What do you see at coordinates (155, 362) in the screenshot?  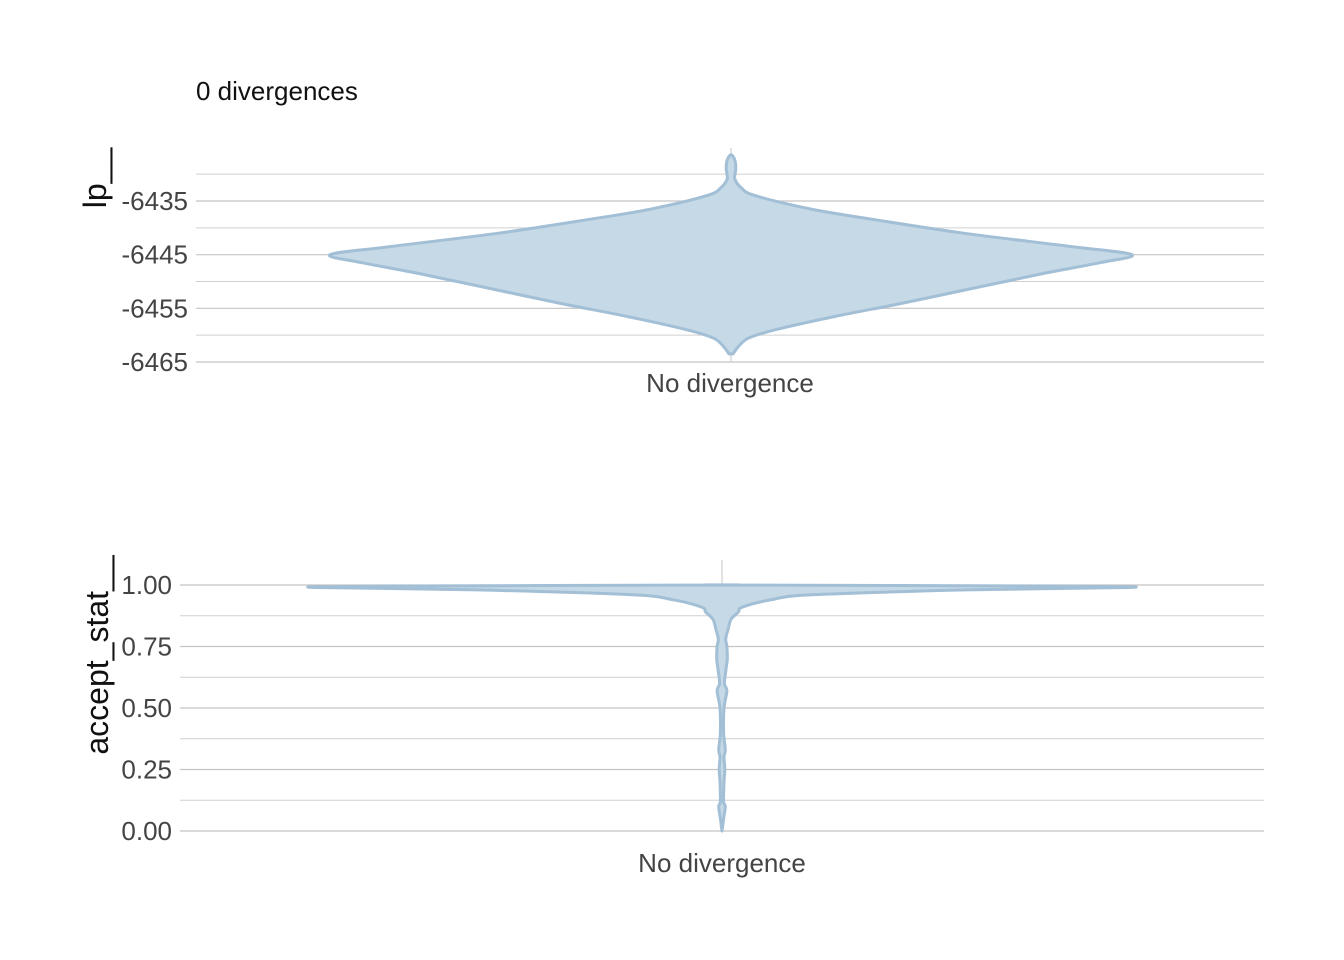 I see `y-tick-label: -6465` at bounding box center [155, 362].